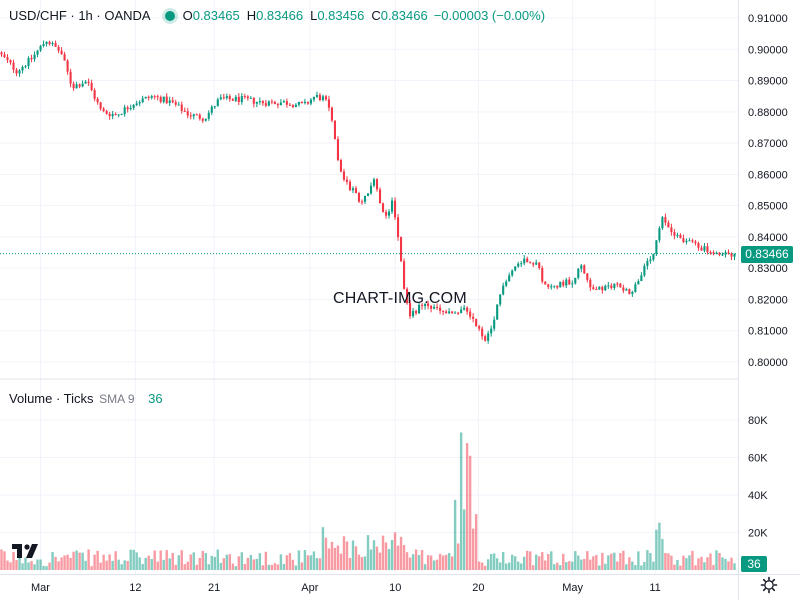  I want to click on symbol-title: USD/CHF · 1h · OANDA, so click(80, 15).